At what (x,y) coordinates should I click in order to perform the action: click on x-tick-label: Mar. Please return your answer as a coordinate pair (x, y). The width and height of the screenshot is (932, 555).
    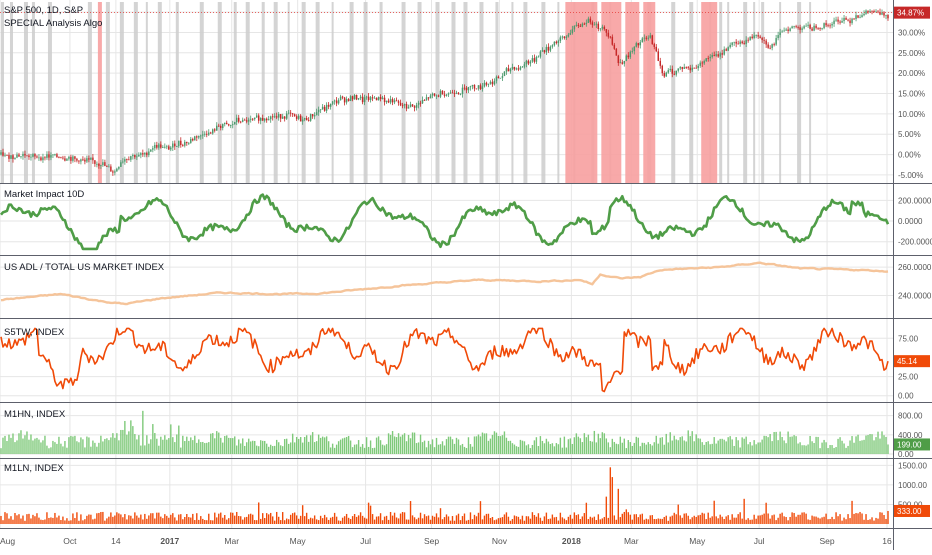
    Looking at the image, I should click on (631, 541).